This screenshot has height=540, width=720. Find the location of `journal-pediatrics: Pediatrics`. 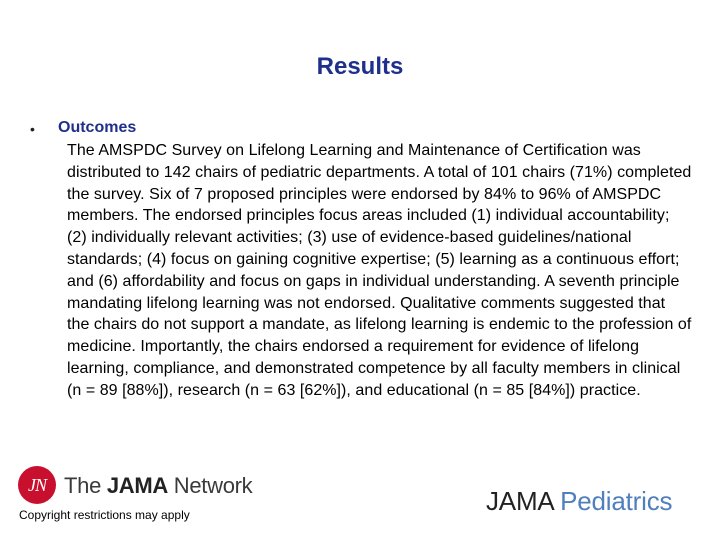

journal-pediatrics: Pediatrics is located at coordinates (613, 501).